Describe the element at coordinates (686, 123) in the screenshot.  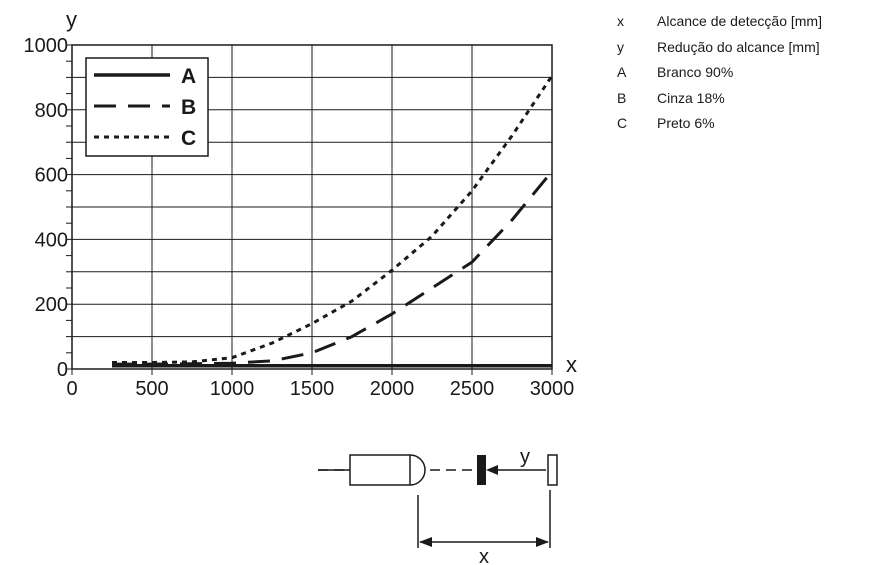
I see `key-text: Preto 6%` at that location.